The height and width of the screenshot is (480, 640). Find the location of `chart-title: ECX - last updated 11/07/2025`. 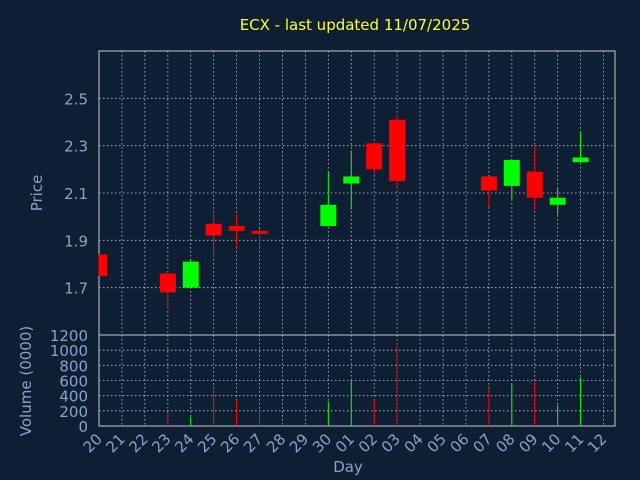

chart-title: ECX - last updated 11/07/2025 is located at coordinates (355, 25).